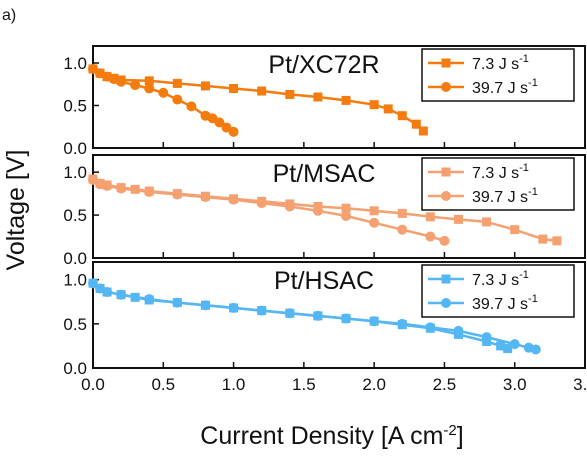 The height and width of the screenshot is (460, 587). What do you see at coordinates (323, 65) in the screenshot?
I see `panel-title: Pt/XC72R` at bounding box center [323, 65].